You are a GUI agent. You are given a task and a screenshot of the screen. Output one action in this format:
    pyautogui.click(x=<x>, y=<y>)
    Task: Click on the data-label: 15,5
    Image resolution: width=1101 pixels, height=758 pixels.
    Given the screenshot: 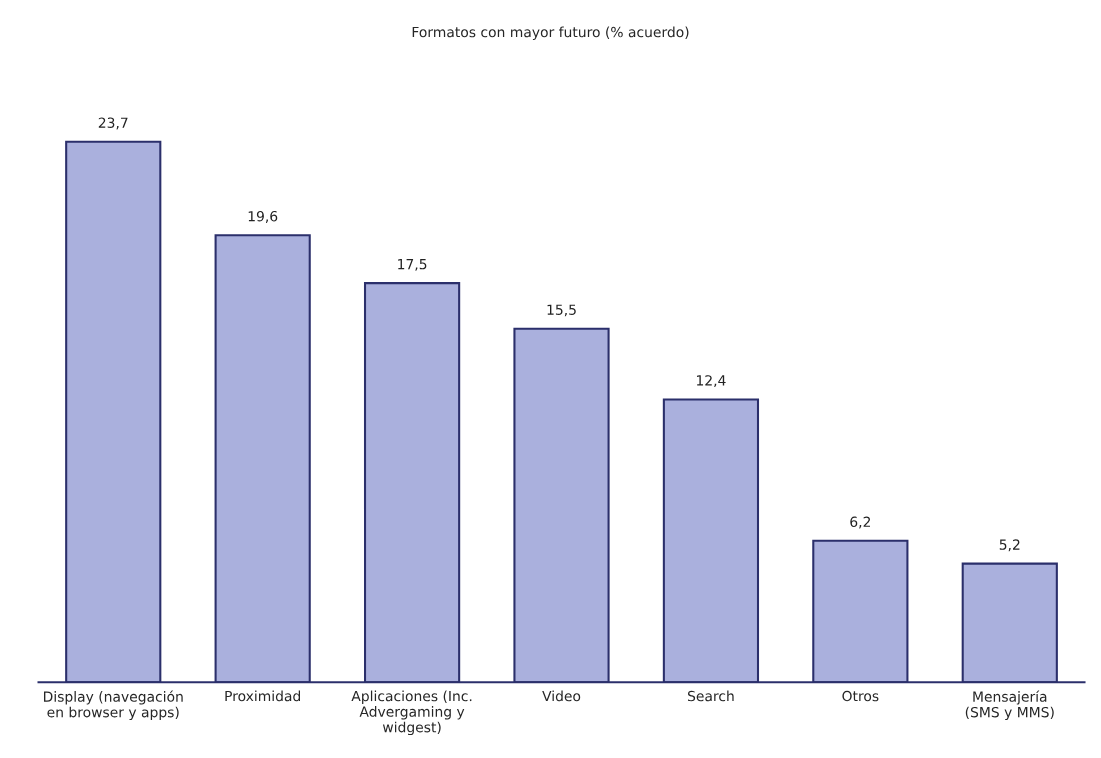 What is the action you would take?
    pyautogui.click(x=561, y=310)
    